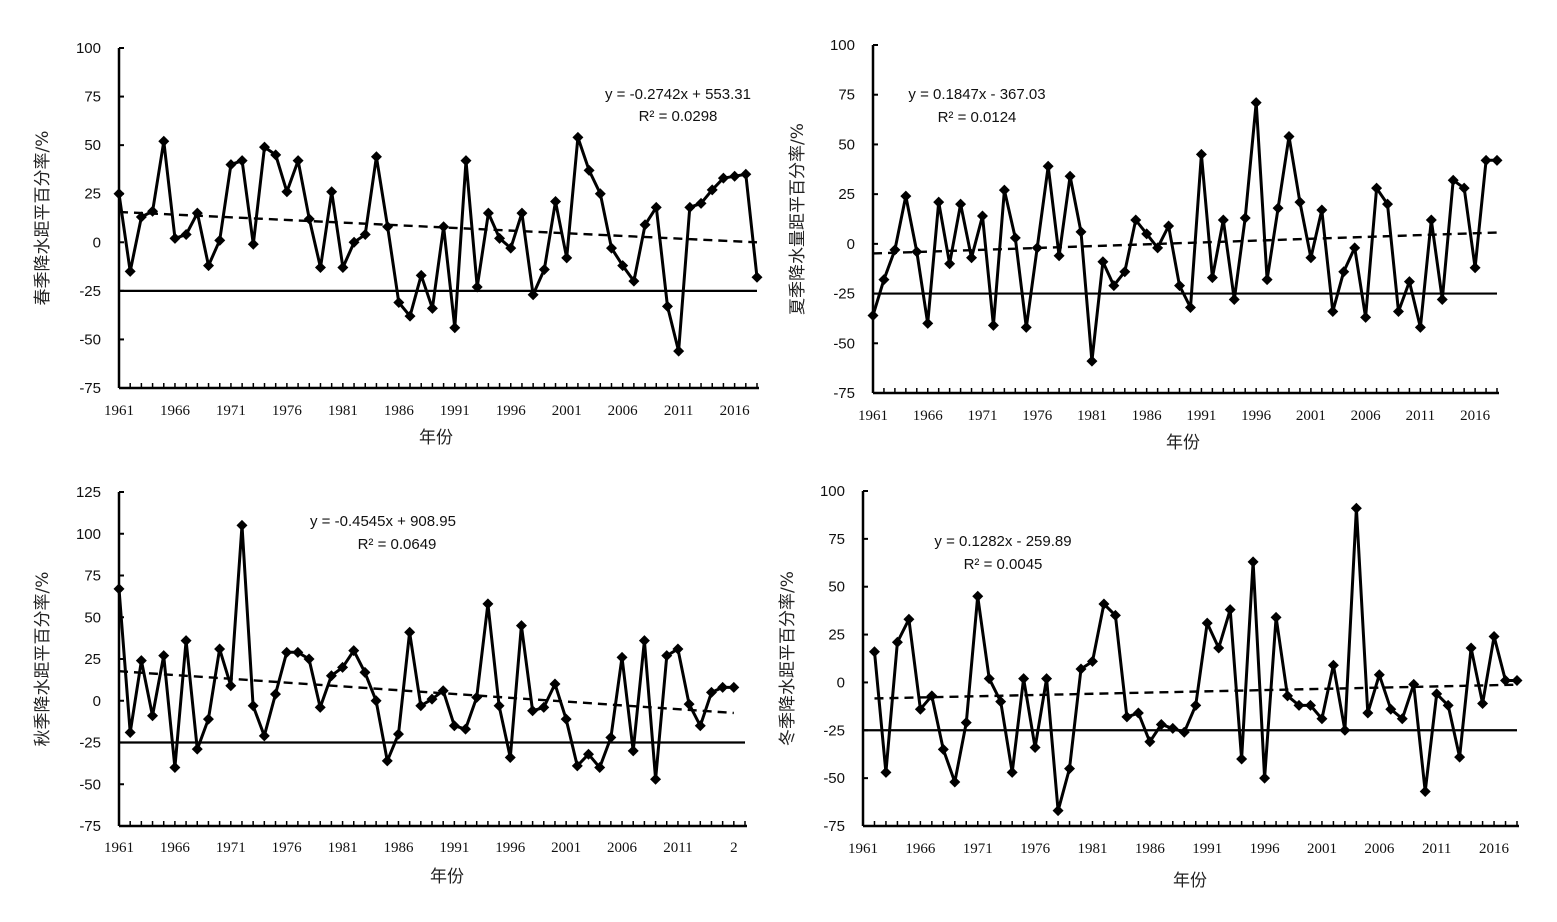  Describe the element at coordinates (851, 244) in the screenshot. I see `y-tick-label: 0` at that location.